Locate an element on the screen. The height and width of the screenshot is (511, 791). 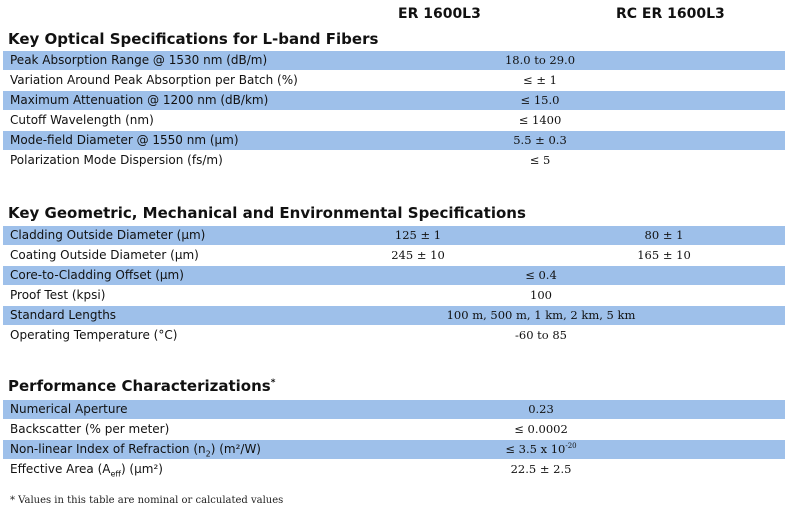
row-value: -60 to 85 is located at coordinates (541, 335).